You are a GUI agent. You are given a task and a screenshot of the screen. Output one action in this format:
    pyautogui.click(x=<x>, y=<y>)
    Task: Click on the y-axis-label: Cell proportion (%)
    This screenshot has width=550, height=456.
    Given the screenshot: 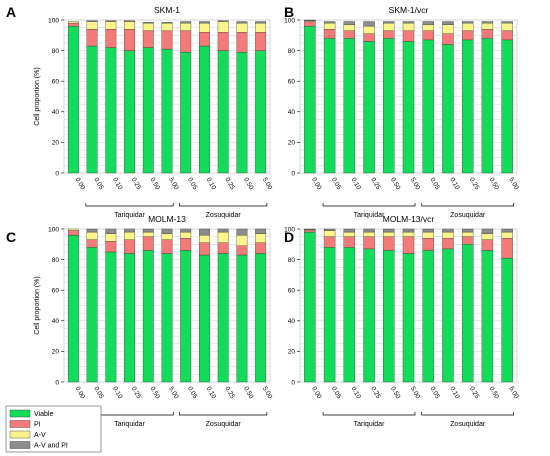 What is the action you would take?
    pyautogui.click(x=37, y=305)
    